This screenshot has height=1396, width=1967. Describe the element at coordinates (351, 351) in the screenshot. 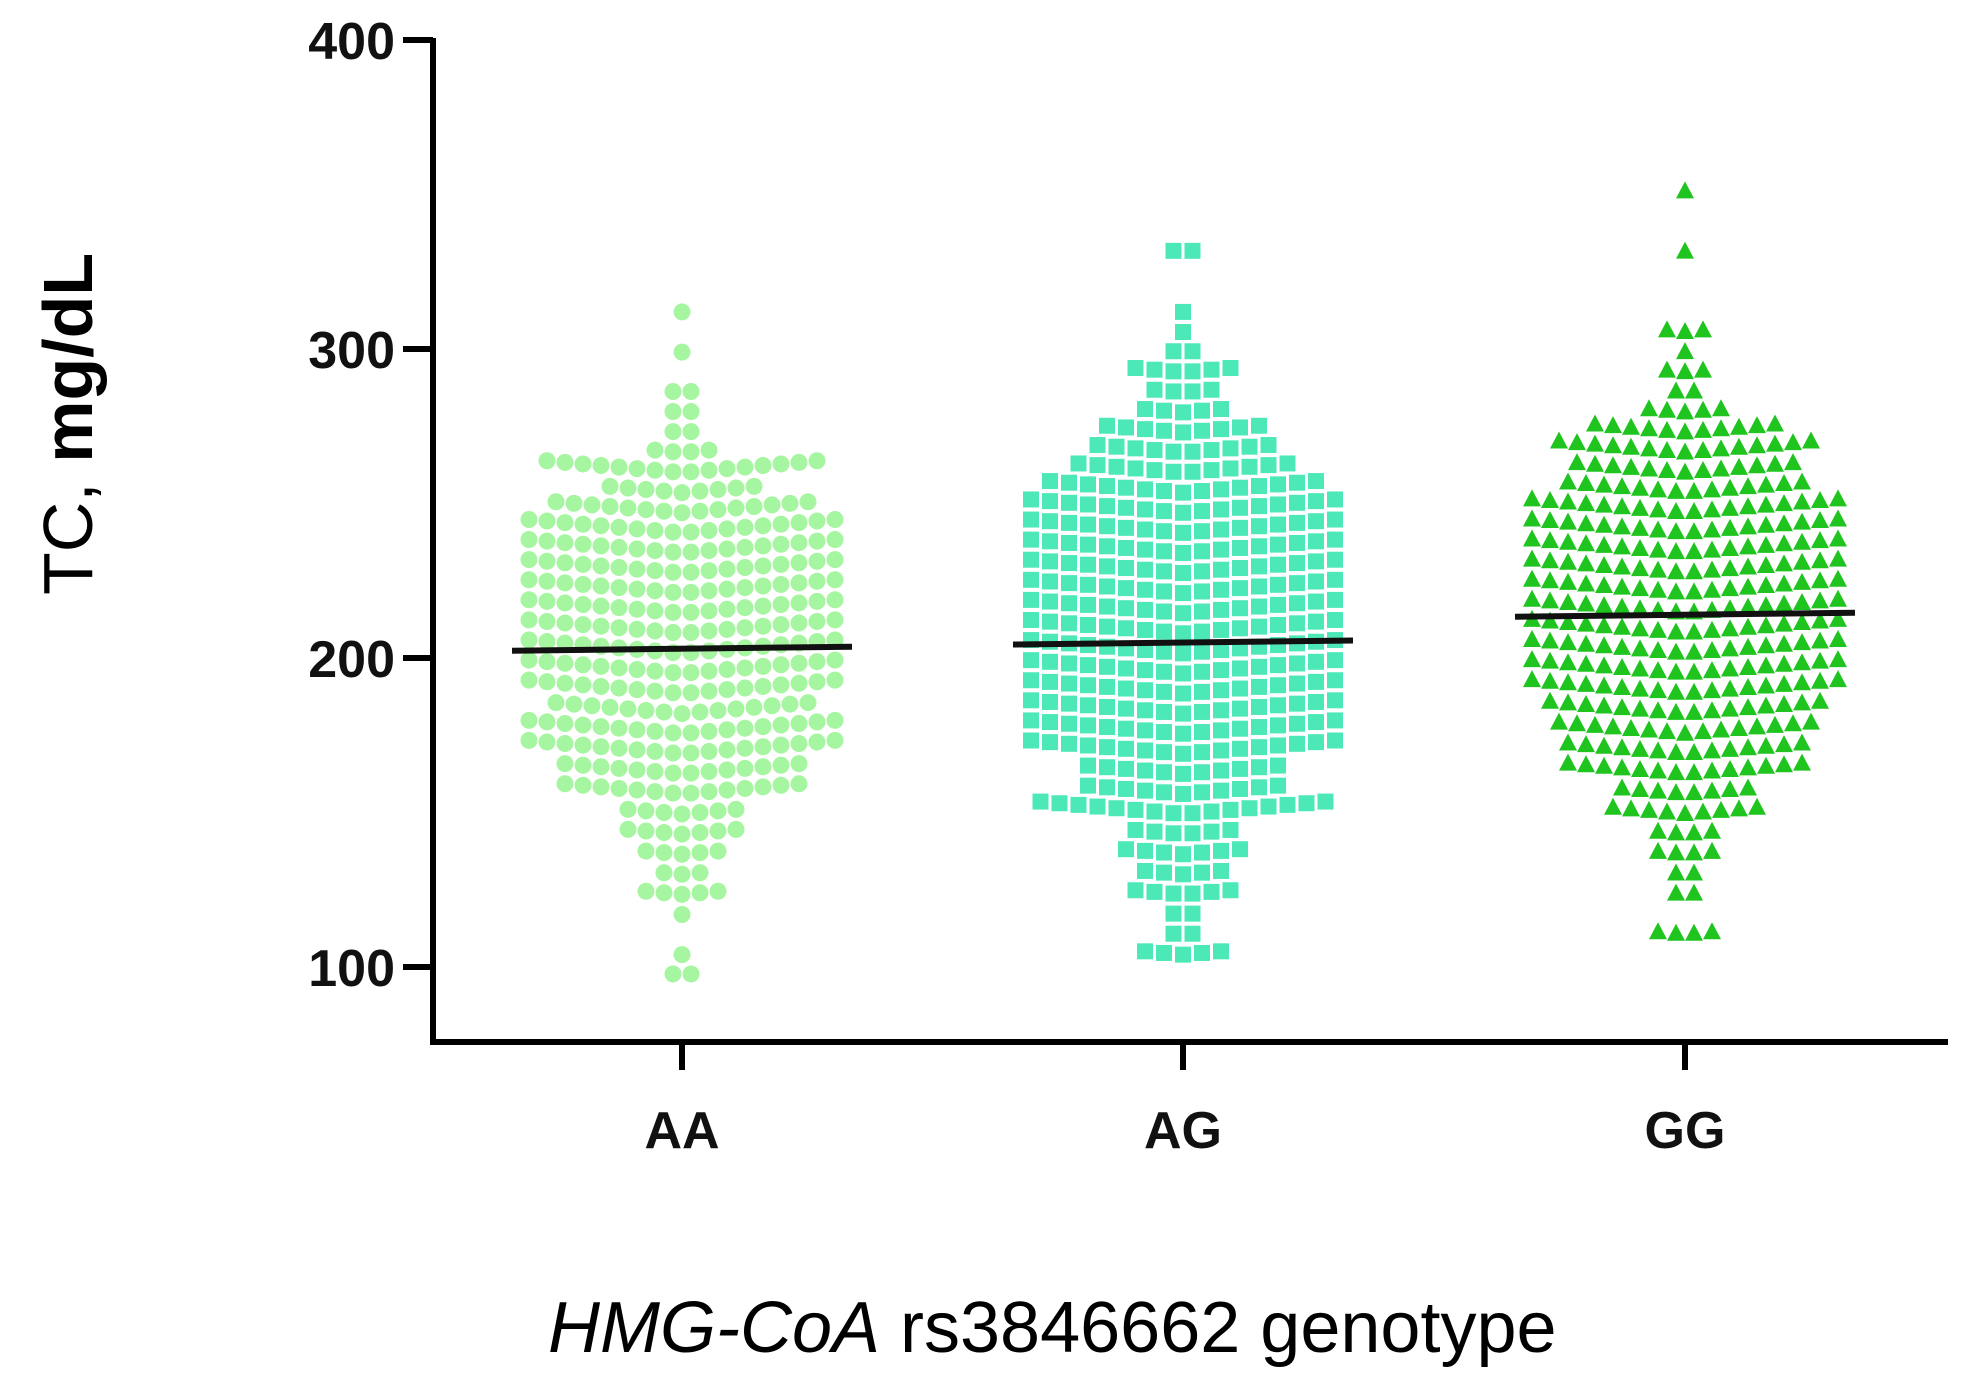

I see `y-tick-label: 300` at that location.